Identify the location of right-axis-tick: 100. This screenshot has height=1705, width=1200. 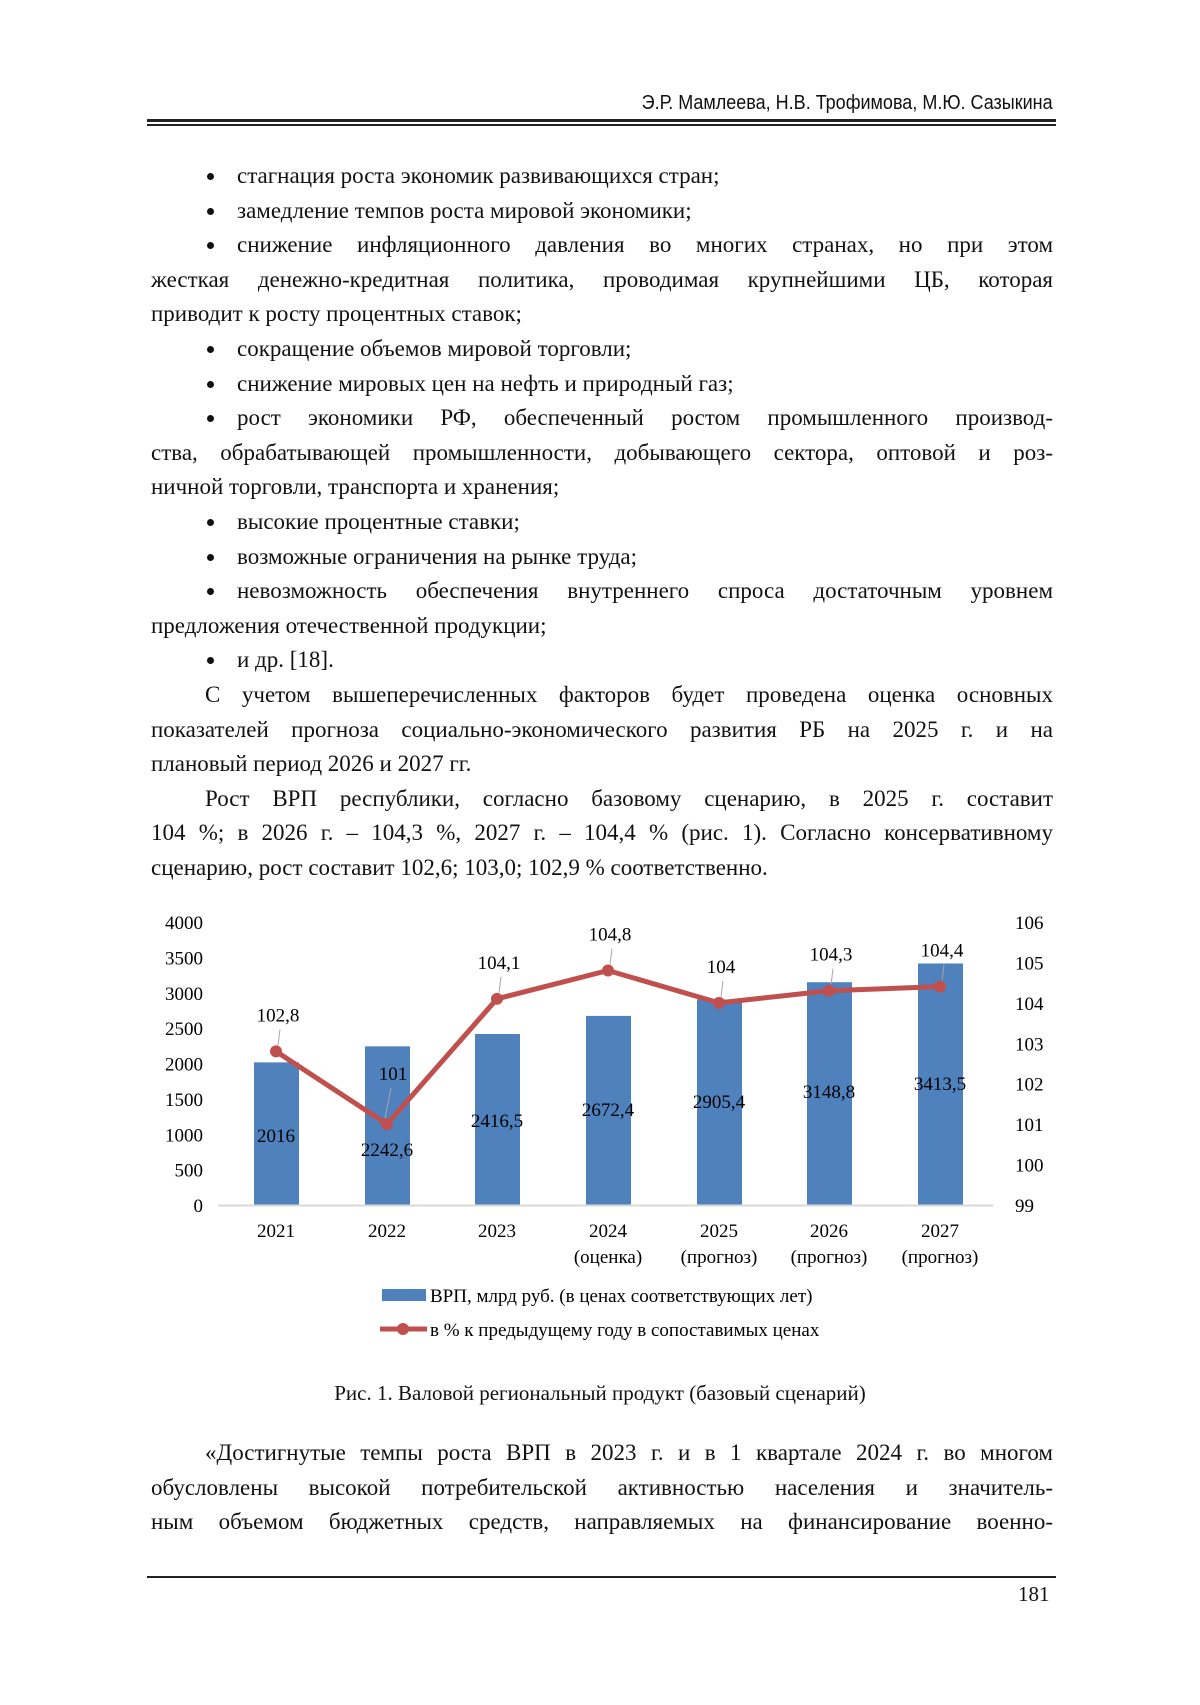
(1029, 1166).